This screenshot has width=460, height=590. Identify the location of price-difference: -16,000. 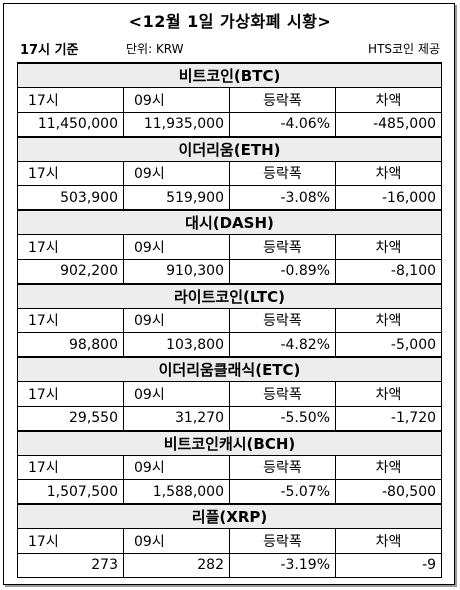
(388, 198).